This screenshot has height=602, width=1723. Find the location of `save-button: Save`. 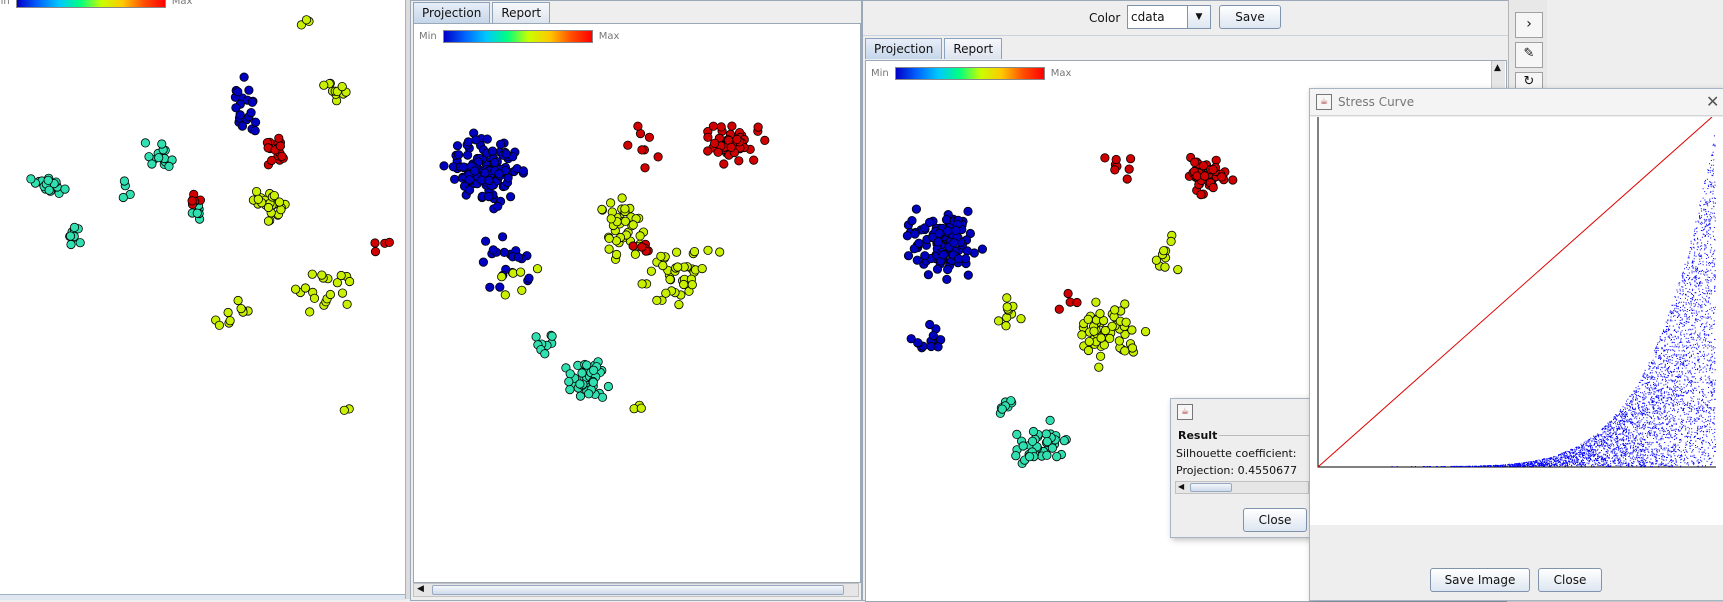

save-button: Save is located at coordinates (1250, 17).